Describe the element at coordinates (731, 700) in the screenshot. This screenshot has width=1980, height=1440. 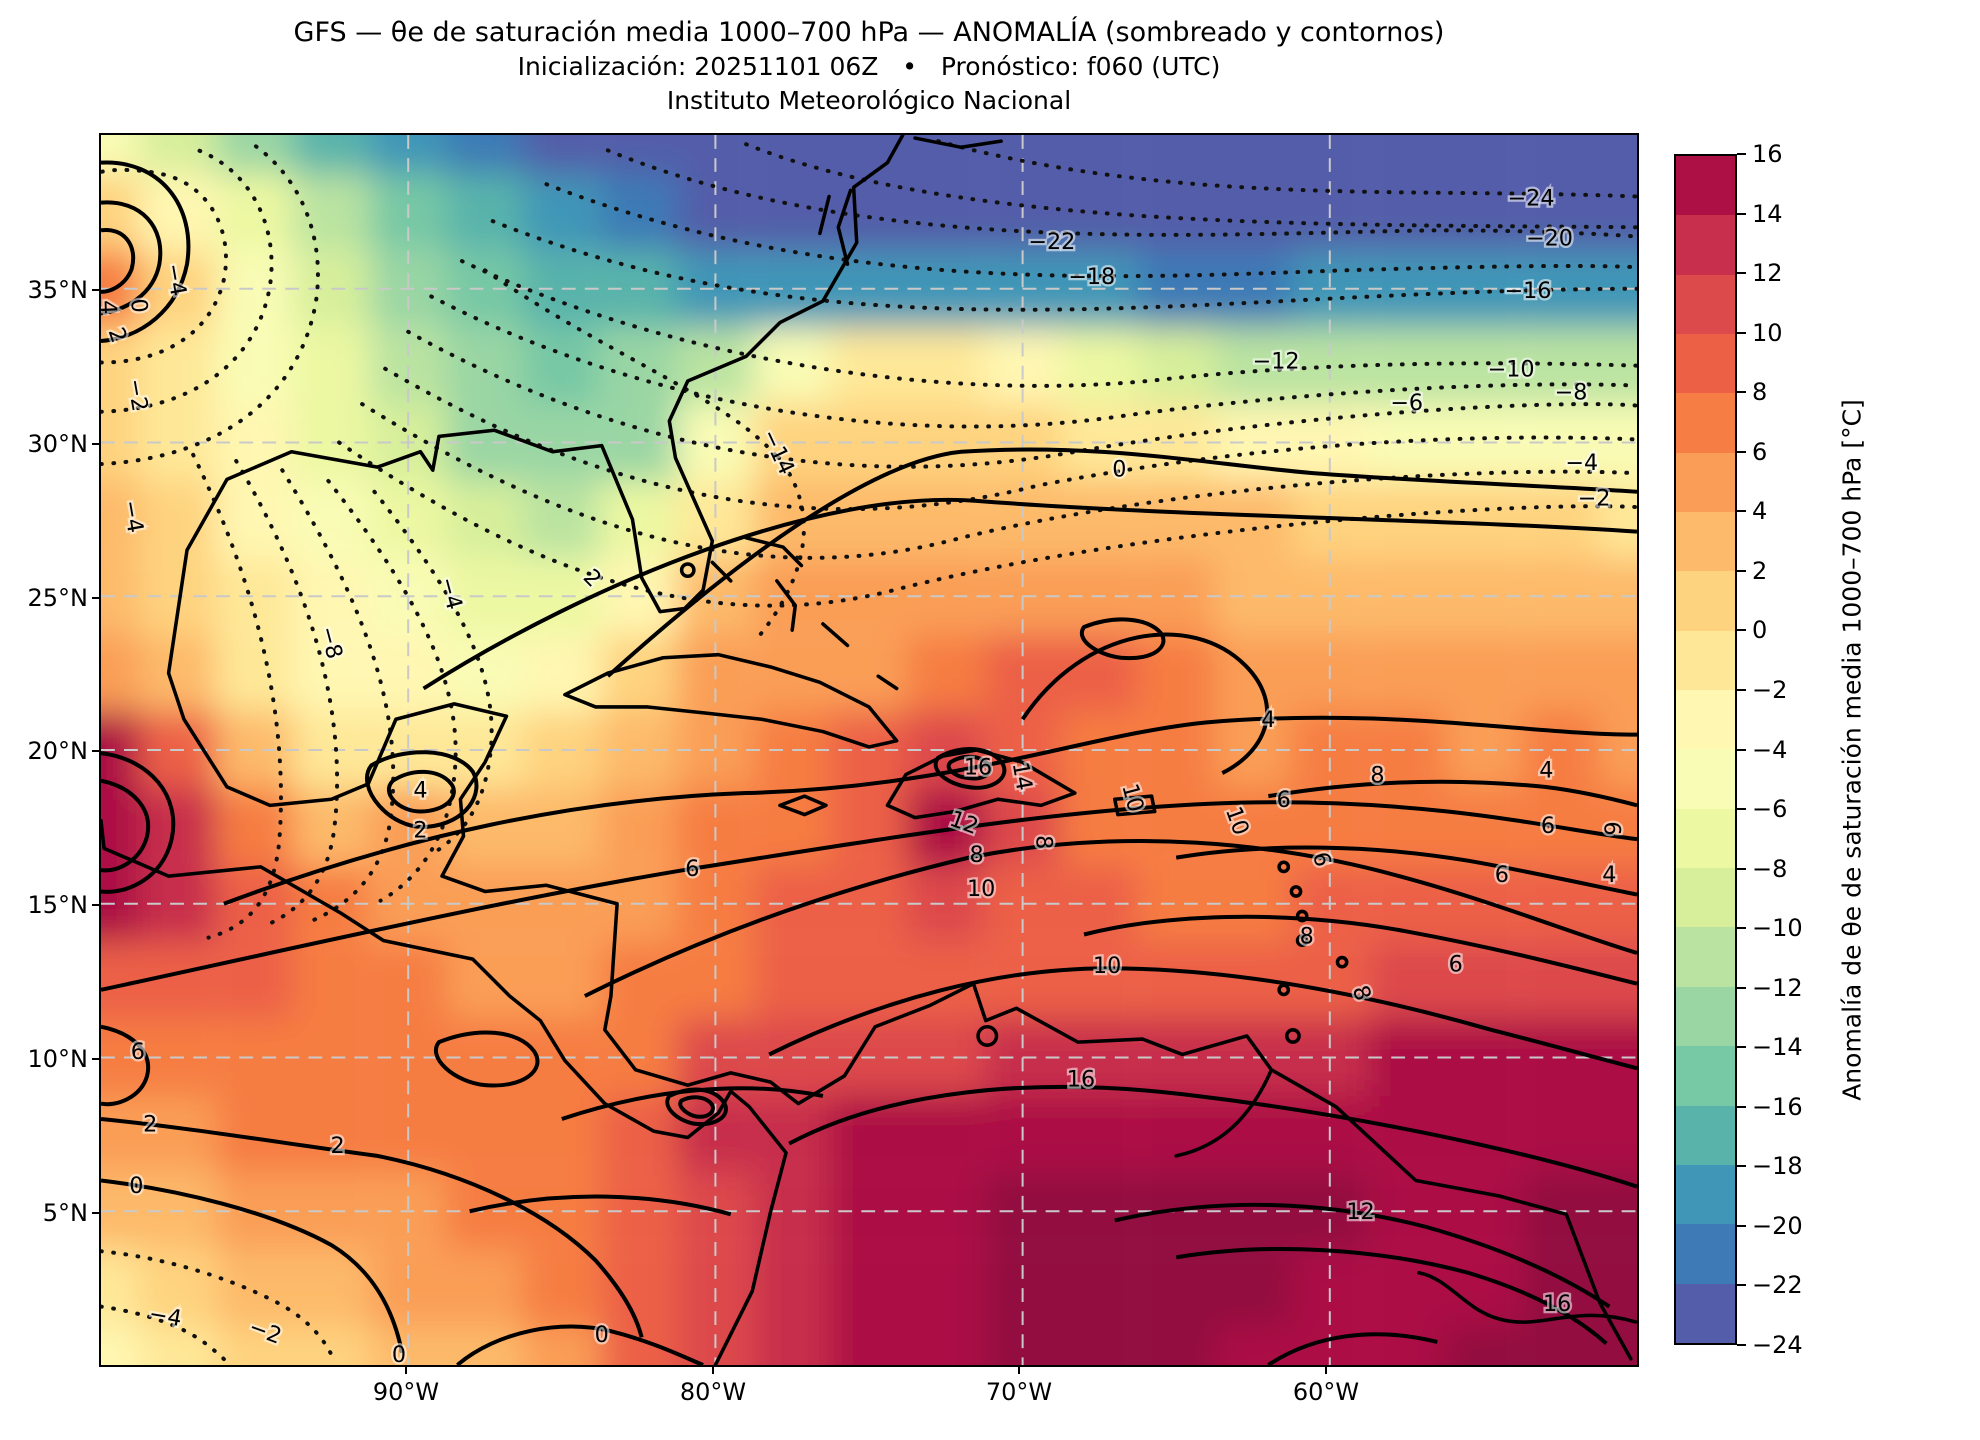
I see `coast-cuba` at that location.